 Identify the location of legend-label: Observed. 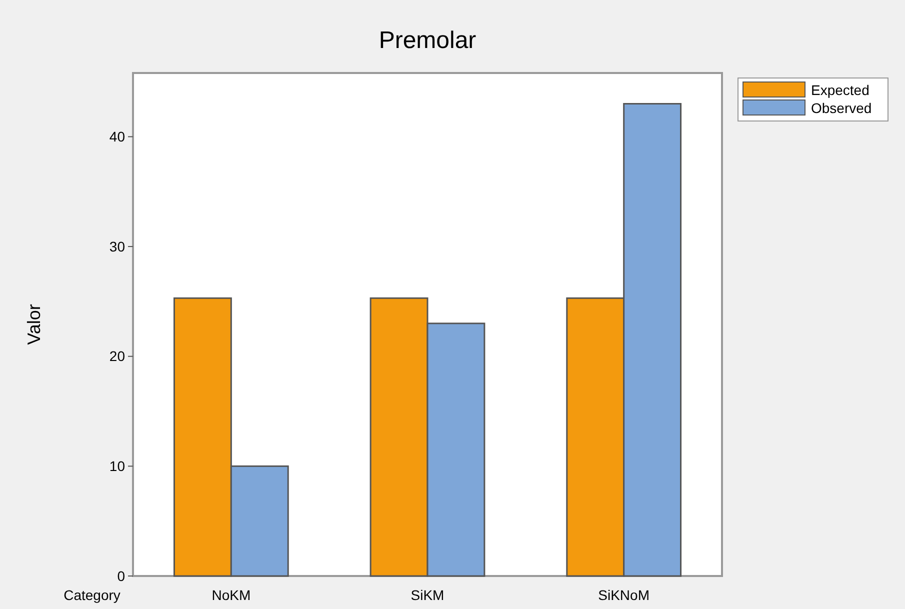
(841, 108).